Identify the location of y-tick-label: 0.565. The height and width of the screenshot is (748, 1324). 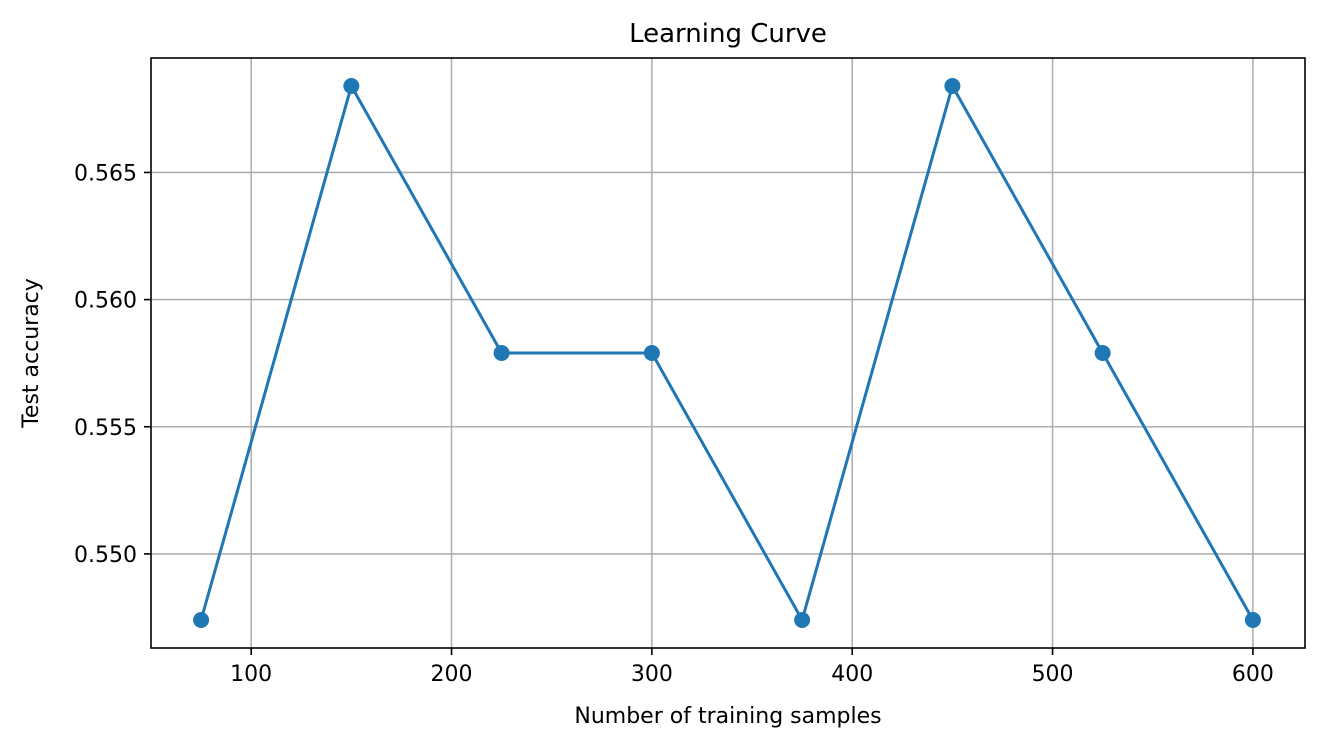
(105, 173).